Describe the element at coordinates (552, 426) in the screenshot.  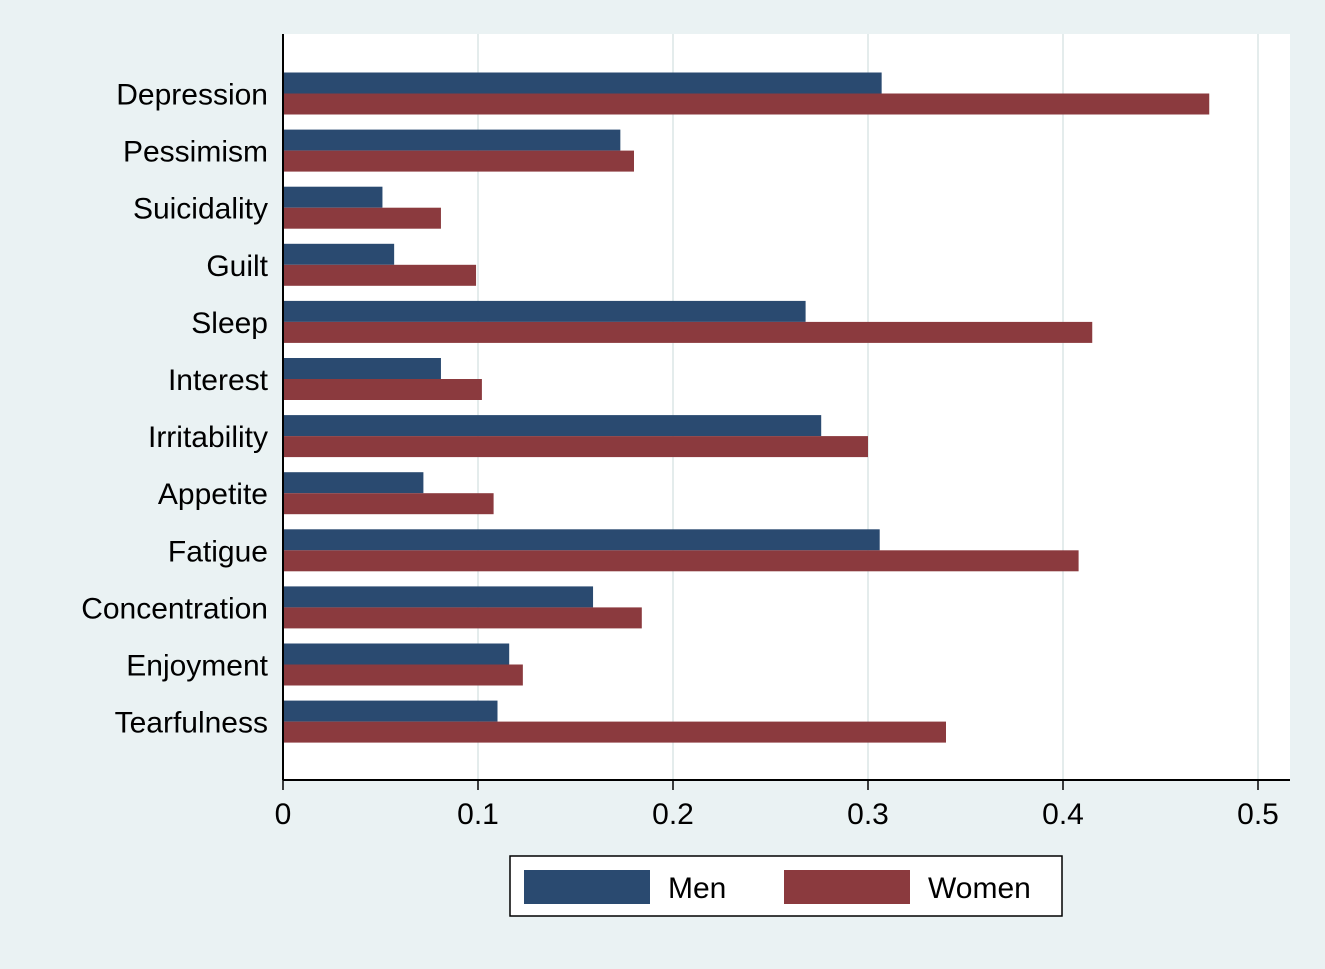
I see `bar-men-irritability` at that location.